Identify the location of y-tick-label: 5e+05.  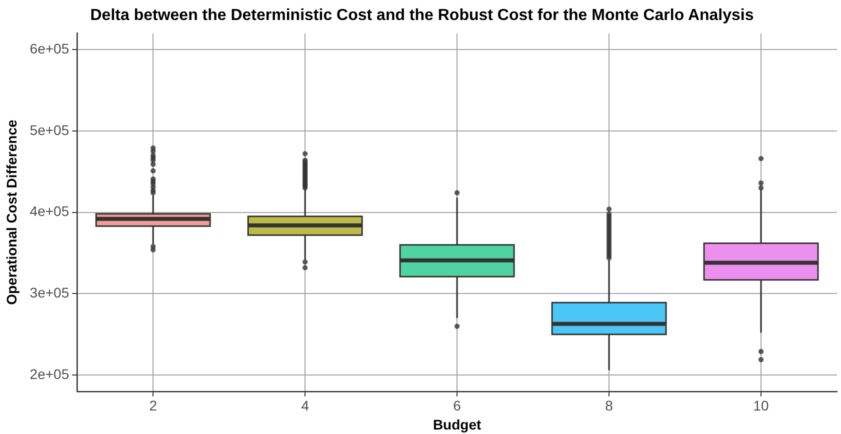
(50, 130).